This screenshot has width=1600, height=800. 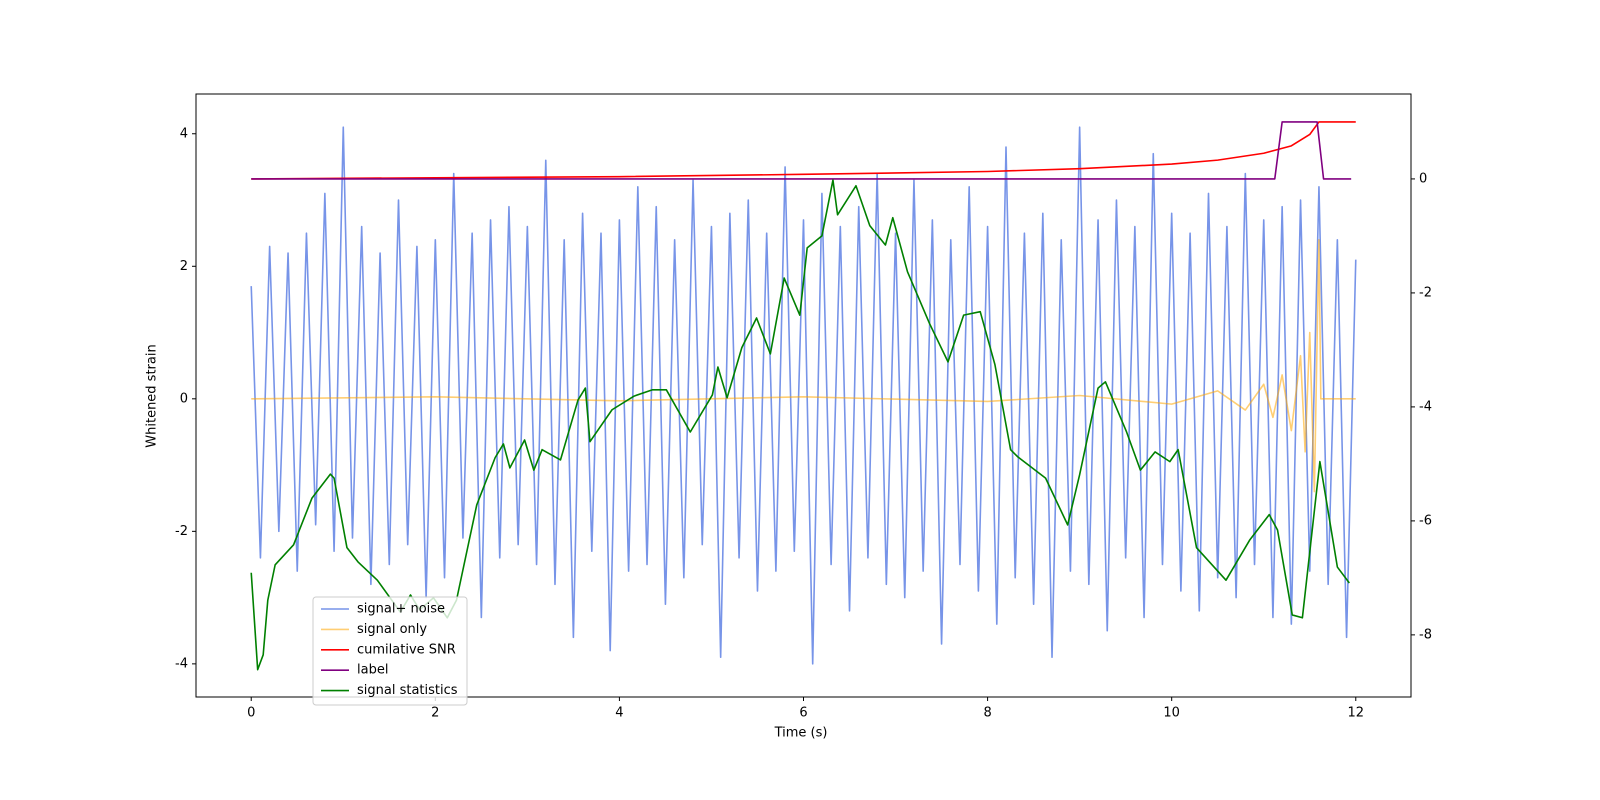 What do you see at coordinates (401, 609) in the screenshot?
I see `legend-label: signal+ noise` at bounding box center [401, 609].